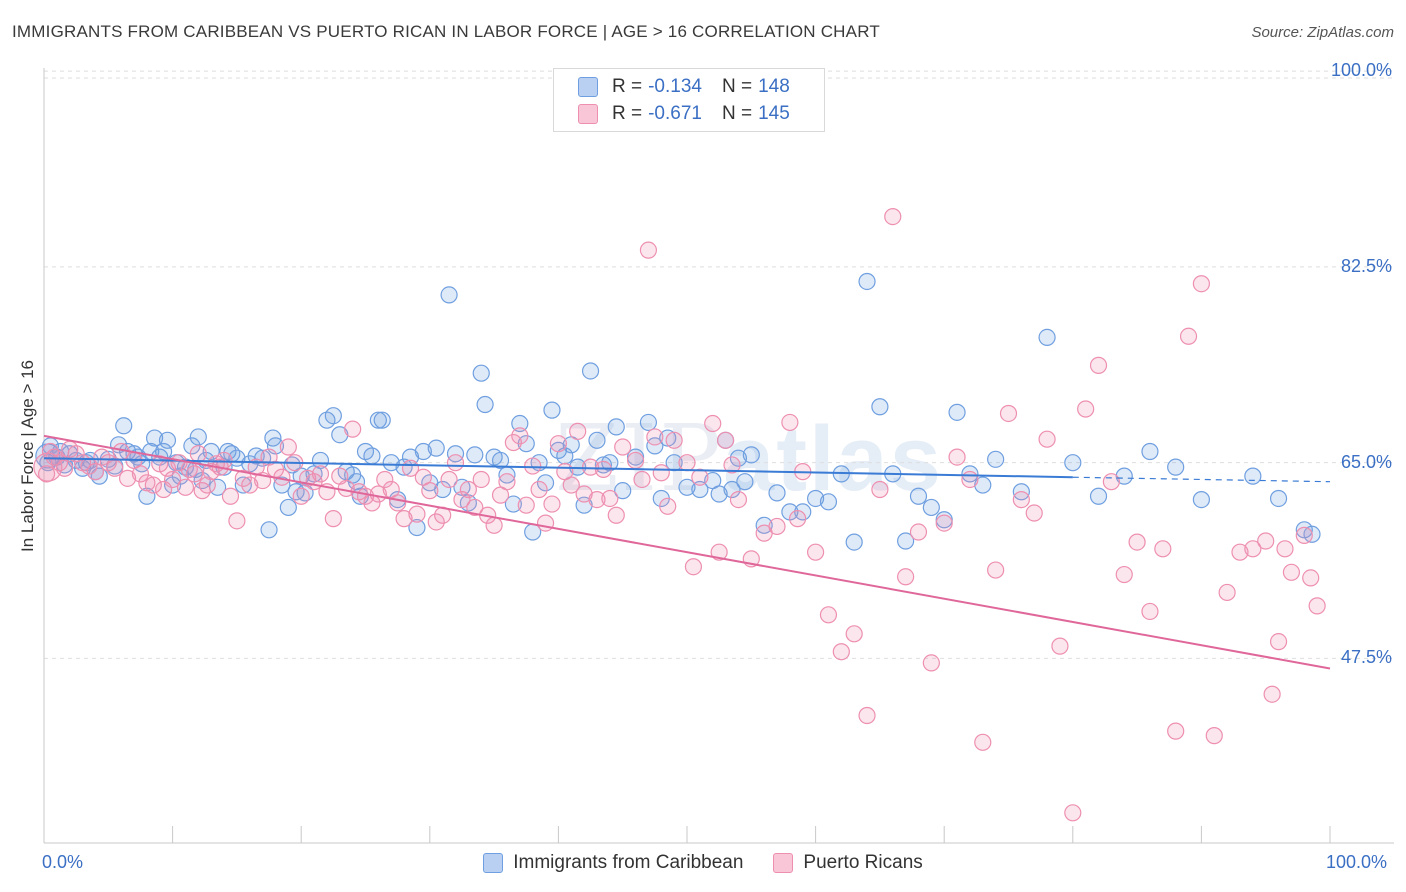 The image size is (1406, 892). What do you see at coordinates (627, 113) in the screenshot?
I see `legend-r-label: R =` at bounding box center [627, 113].